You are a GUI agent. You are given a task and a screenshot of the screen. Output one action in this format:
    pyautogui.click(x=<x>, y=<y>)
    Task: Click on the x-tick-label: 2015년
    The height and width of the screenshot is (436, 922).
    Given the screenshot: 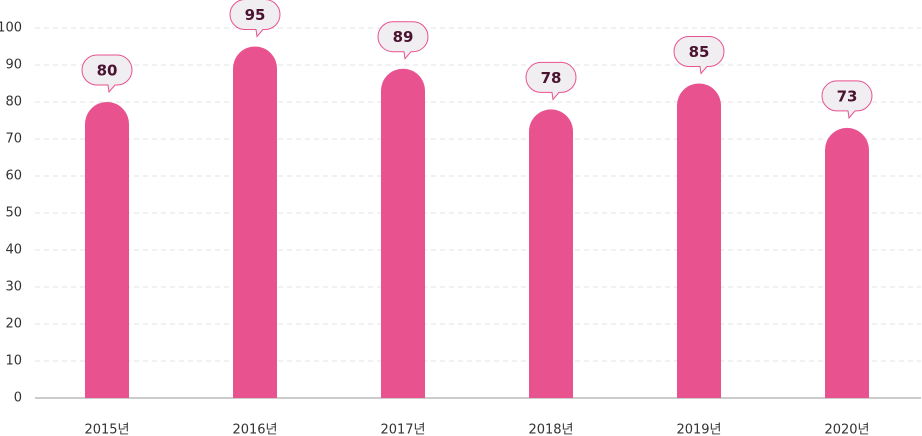 What is the action you would take?
    pyautogui.click(x=106, y=429)
    